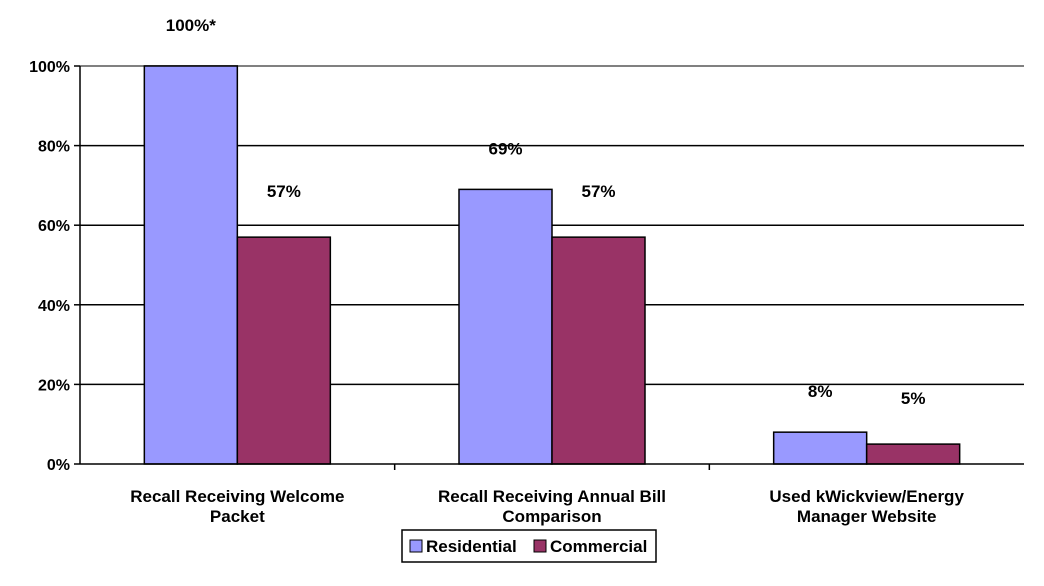 The height and width of the screenshot is (586, 1044). I want to click on category-label: Used kWickview/Energy, so click(866, 496).